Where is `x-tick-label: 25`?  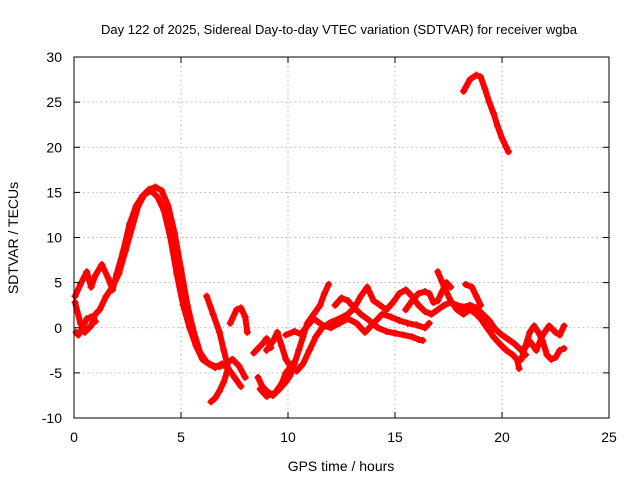
x-tick-label: 25 is located at coordinates (609, 437).